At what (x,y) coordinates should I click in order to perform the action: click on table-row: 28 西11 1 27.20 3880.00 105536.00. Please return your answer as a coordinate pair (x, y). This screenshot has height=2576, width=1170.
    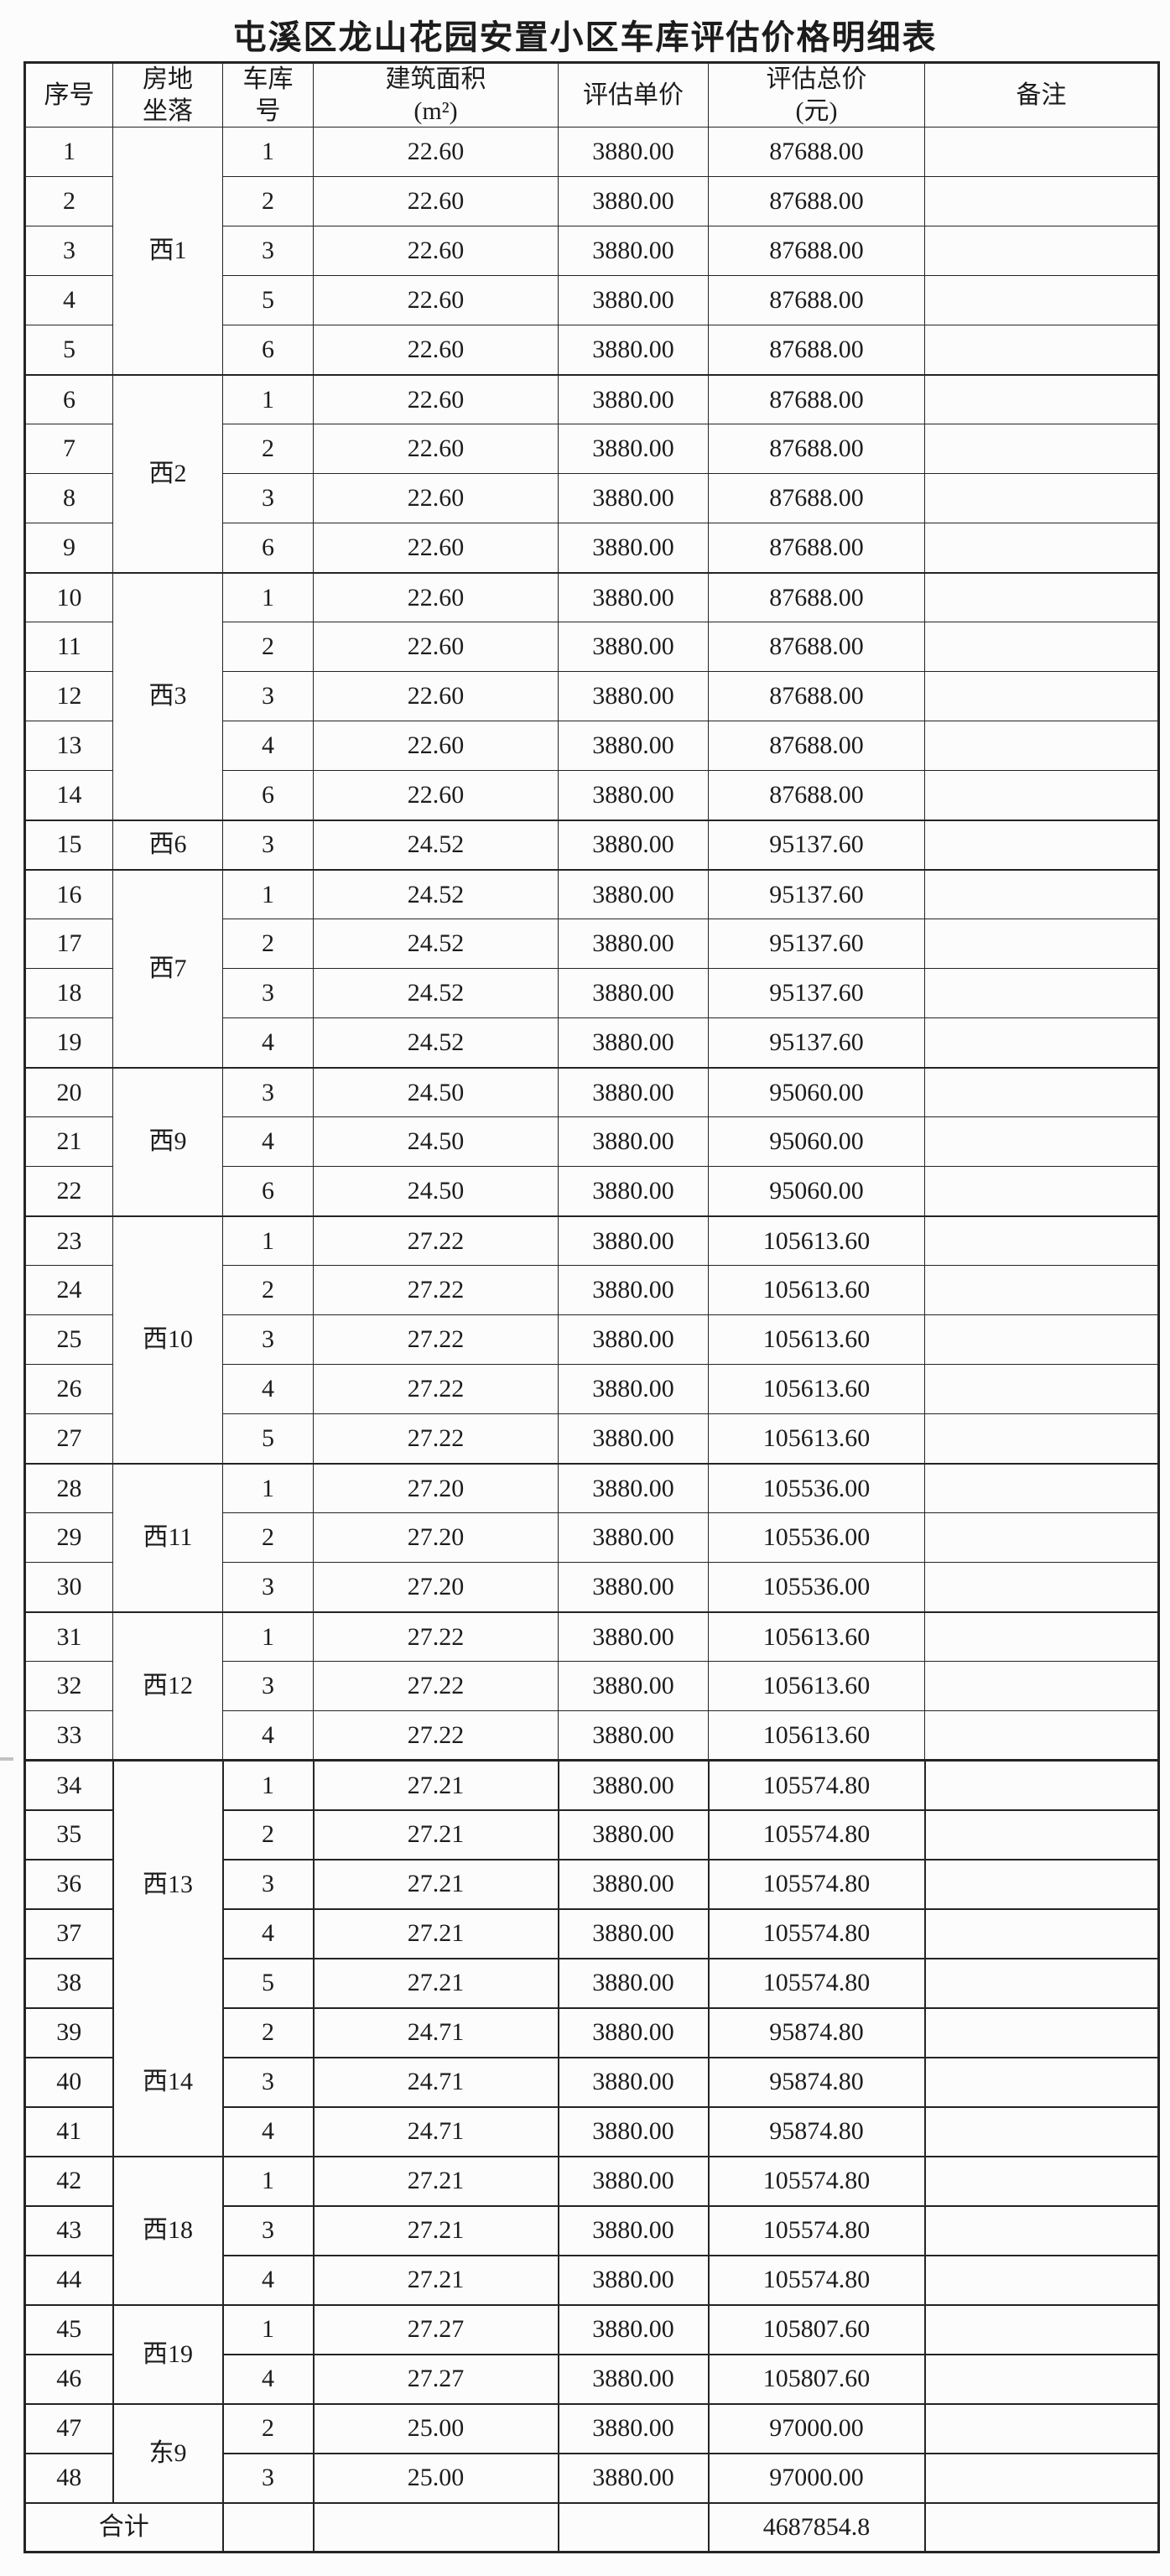
    Looking at the image, I should click on (591, 1537).